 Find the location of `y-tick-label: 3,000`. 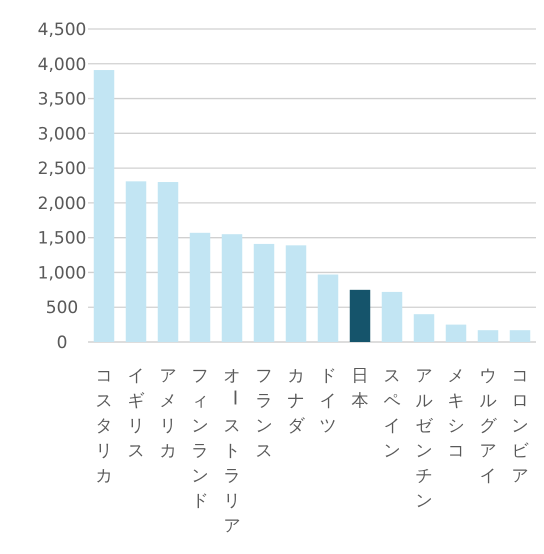

y-tick-label: 3,000 is located at coordinates (62, 134).